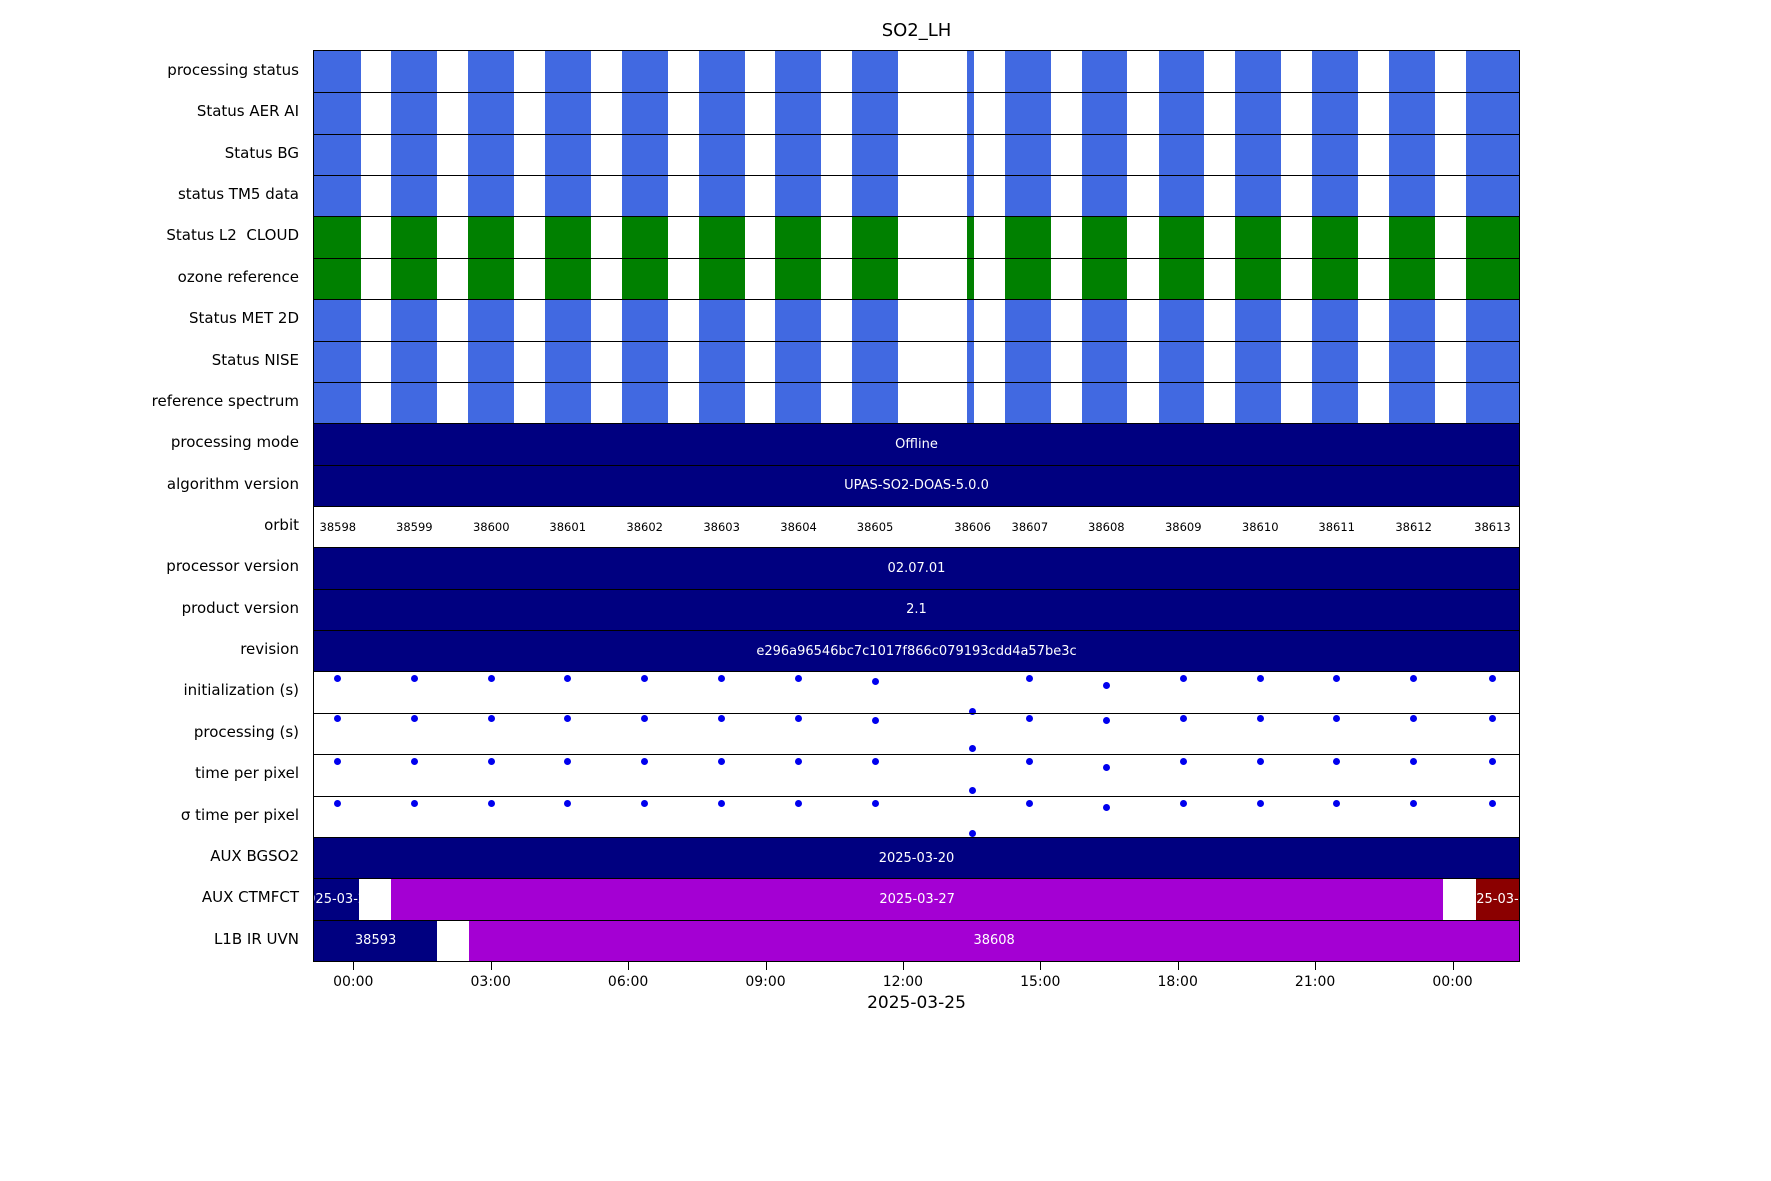 Image resolution: width=1771 pixels, height=1181 pixels. Describe the element at coordinates (916, 651) in the screenshot. I see `bar-segment: e296a96546bc7c1017f866c079193cdd4a57be3c` at that location.